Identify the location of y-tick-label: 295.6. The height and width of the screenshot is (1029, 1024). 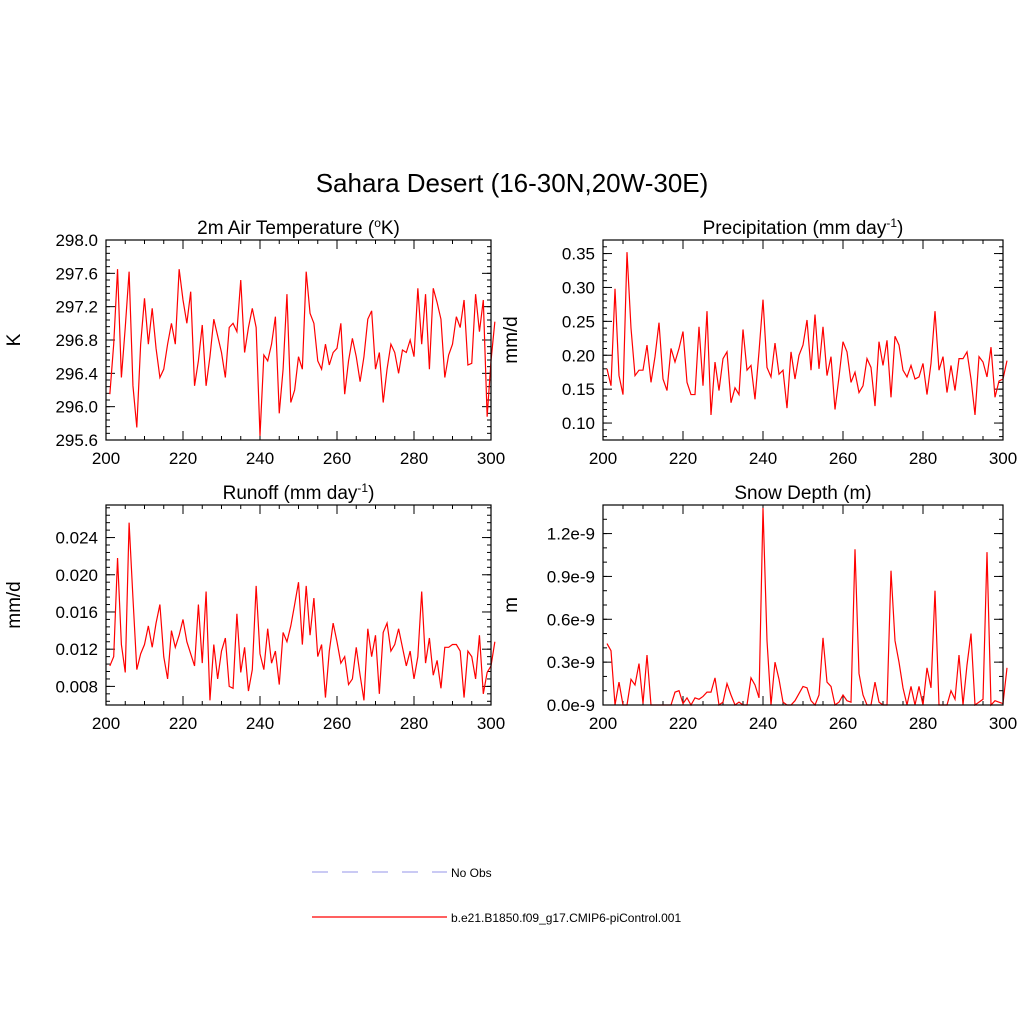
(76, 440).